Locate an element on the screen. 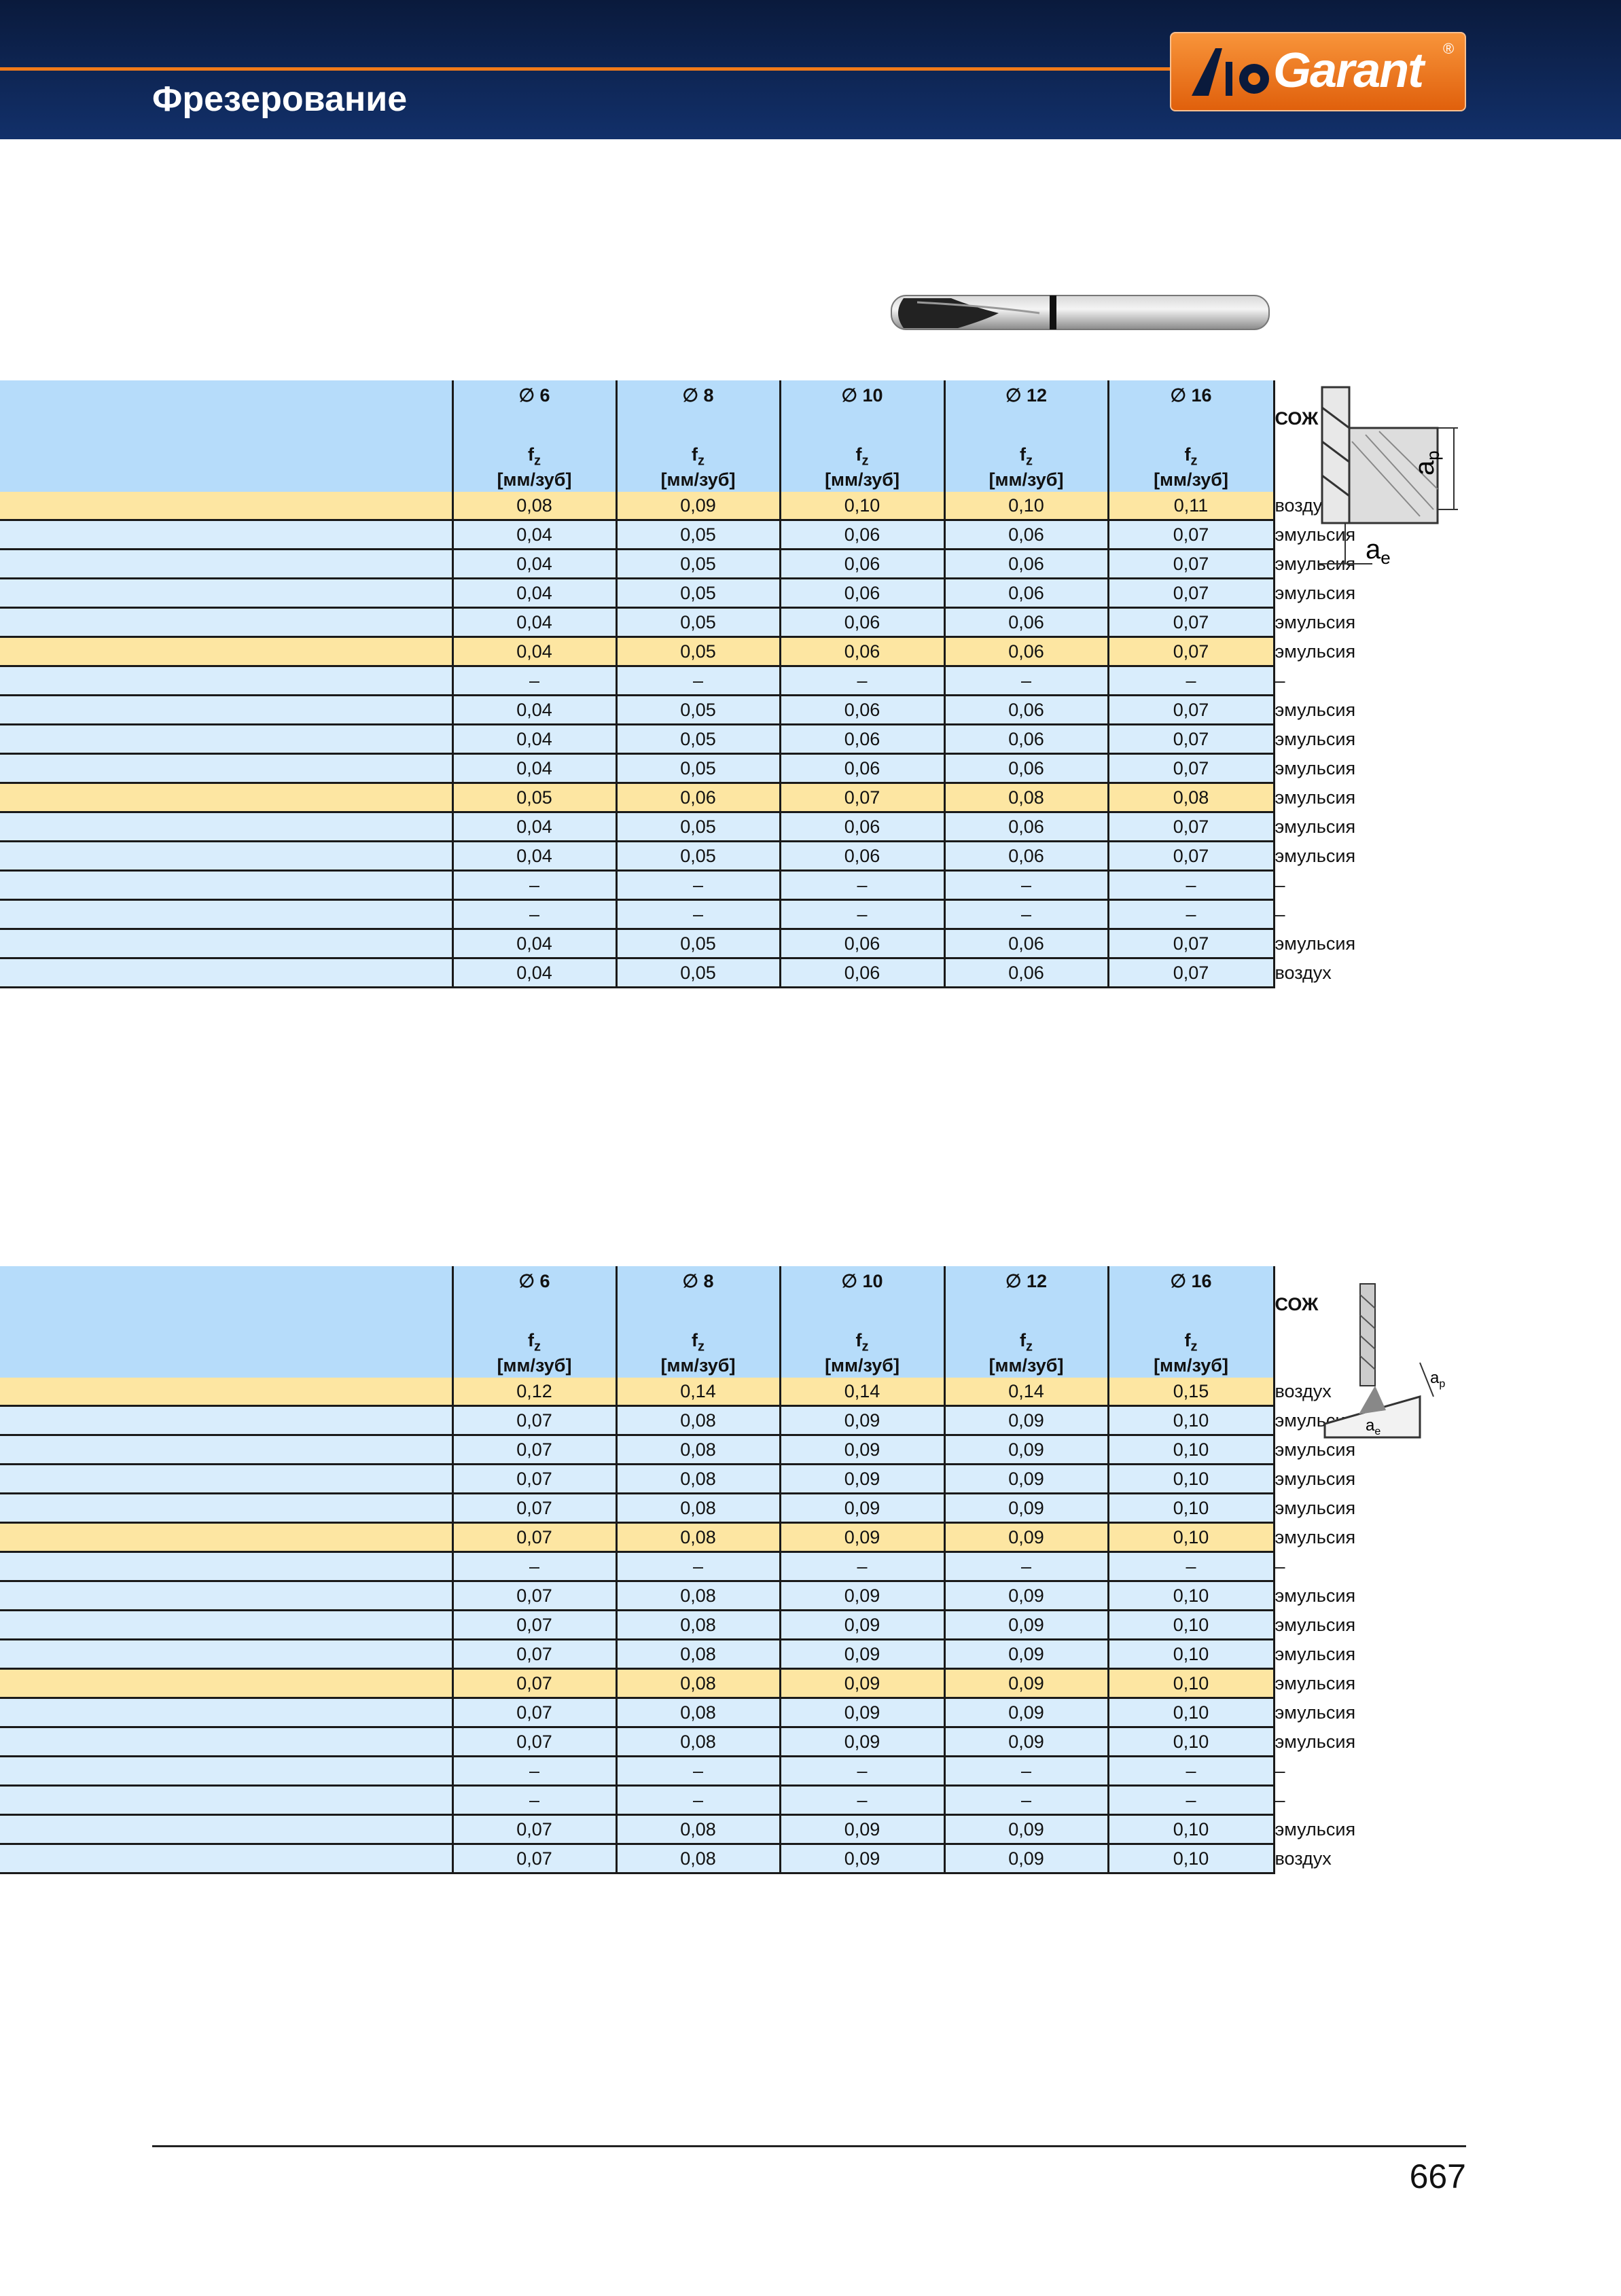  diameter: ∅ 8 is located at coordinates (698, 1281).